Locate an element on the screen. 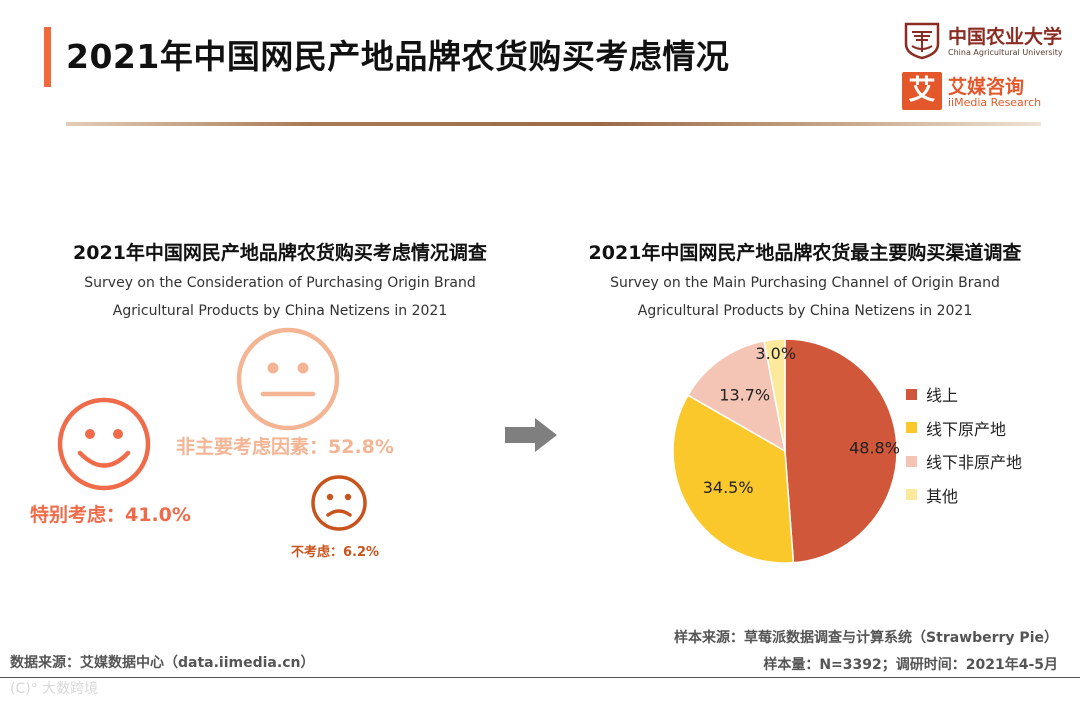  legend-item-offline-origin: 线下原产地 is located at coordinates (964, 428).